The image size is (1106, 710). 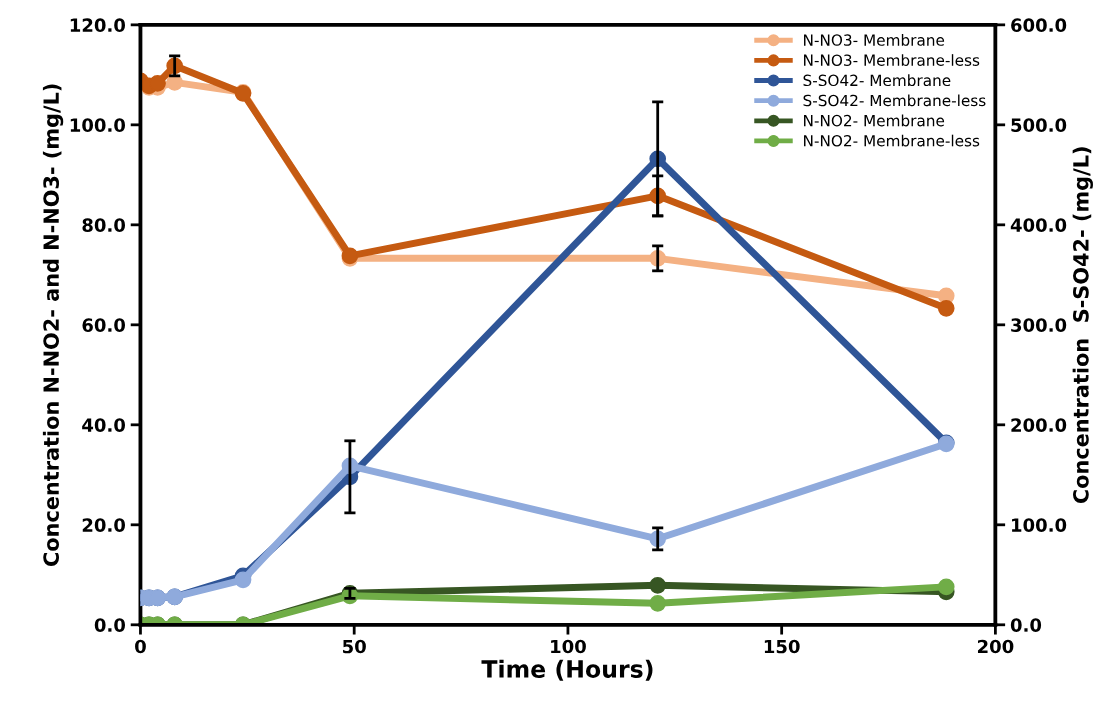 I want to click on y2-tick-label: 200.0, so click(x=1039, y=425).